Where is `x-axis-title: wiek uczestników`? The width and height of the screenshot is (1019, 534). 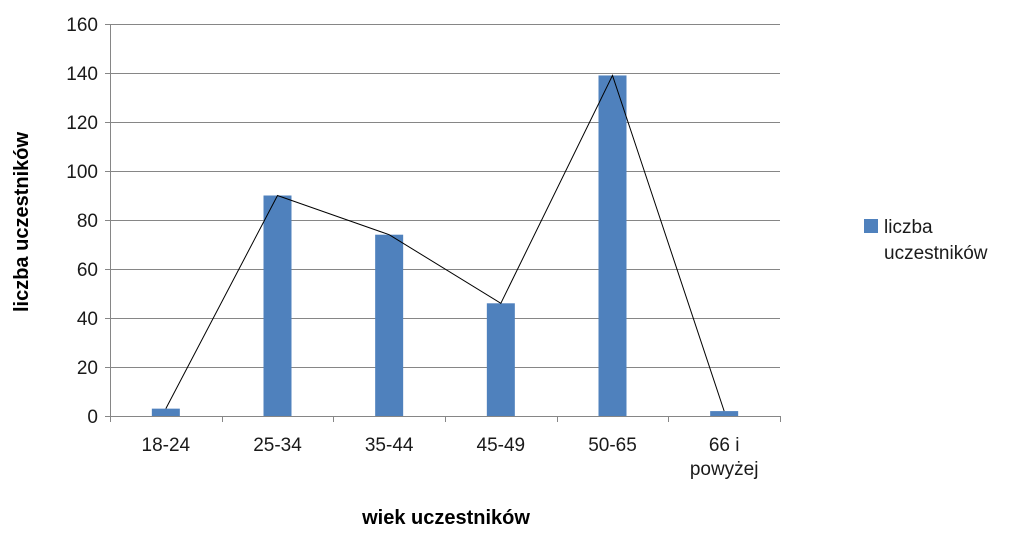 x-axis-title: wiek uczestników is located at coordinates (445, 518).